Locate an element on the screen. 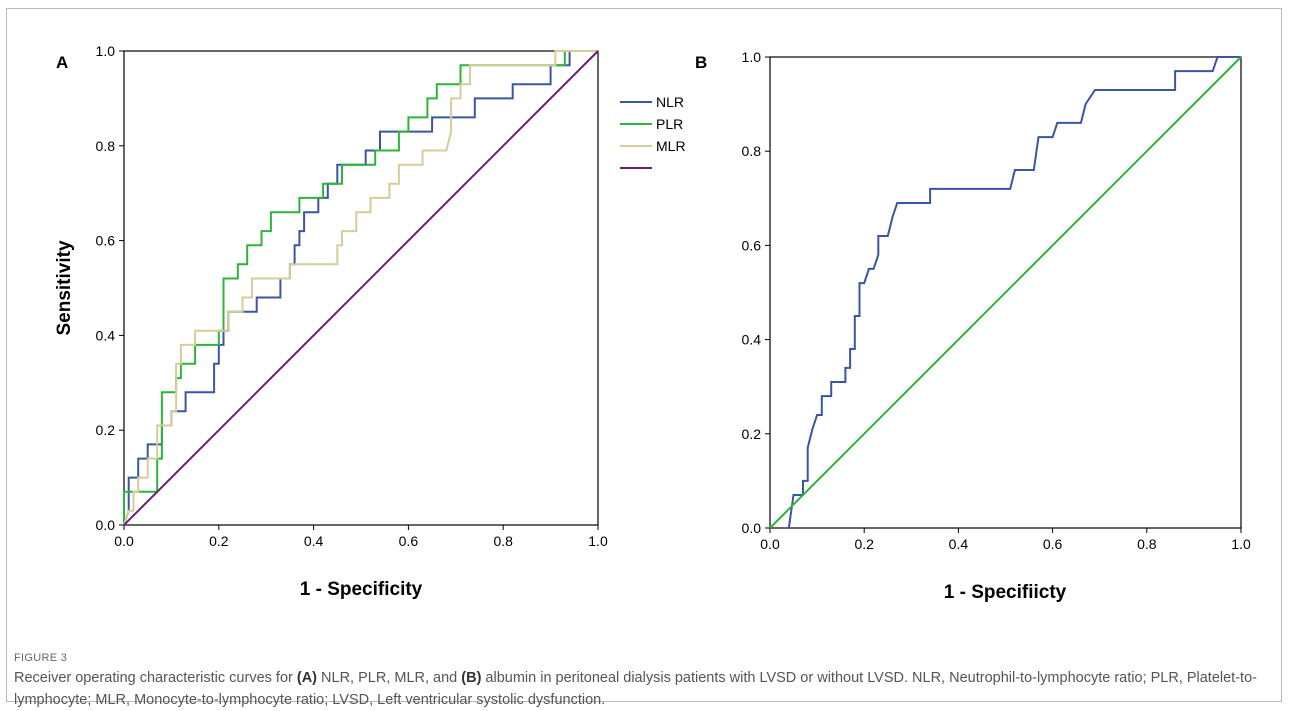 Image resolution: width=1292 pixels, height=711 pixels. caption-ref-a: (A) is located at coordinates (307, 678).